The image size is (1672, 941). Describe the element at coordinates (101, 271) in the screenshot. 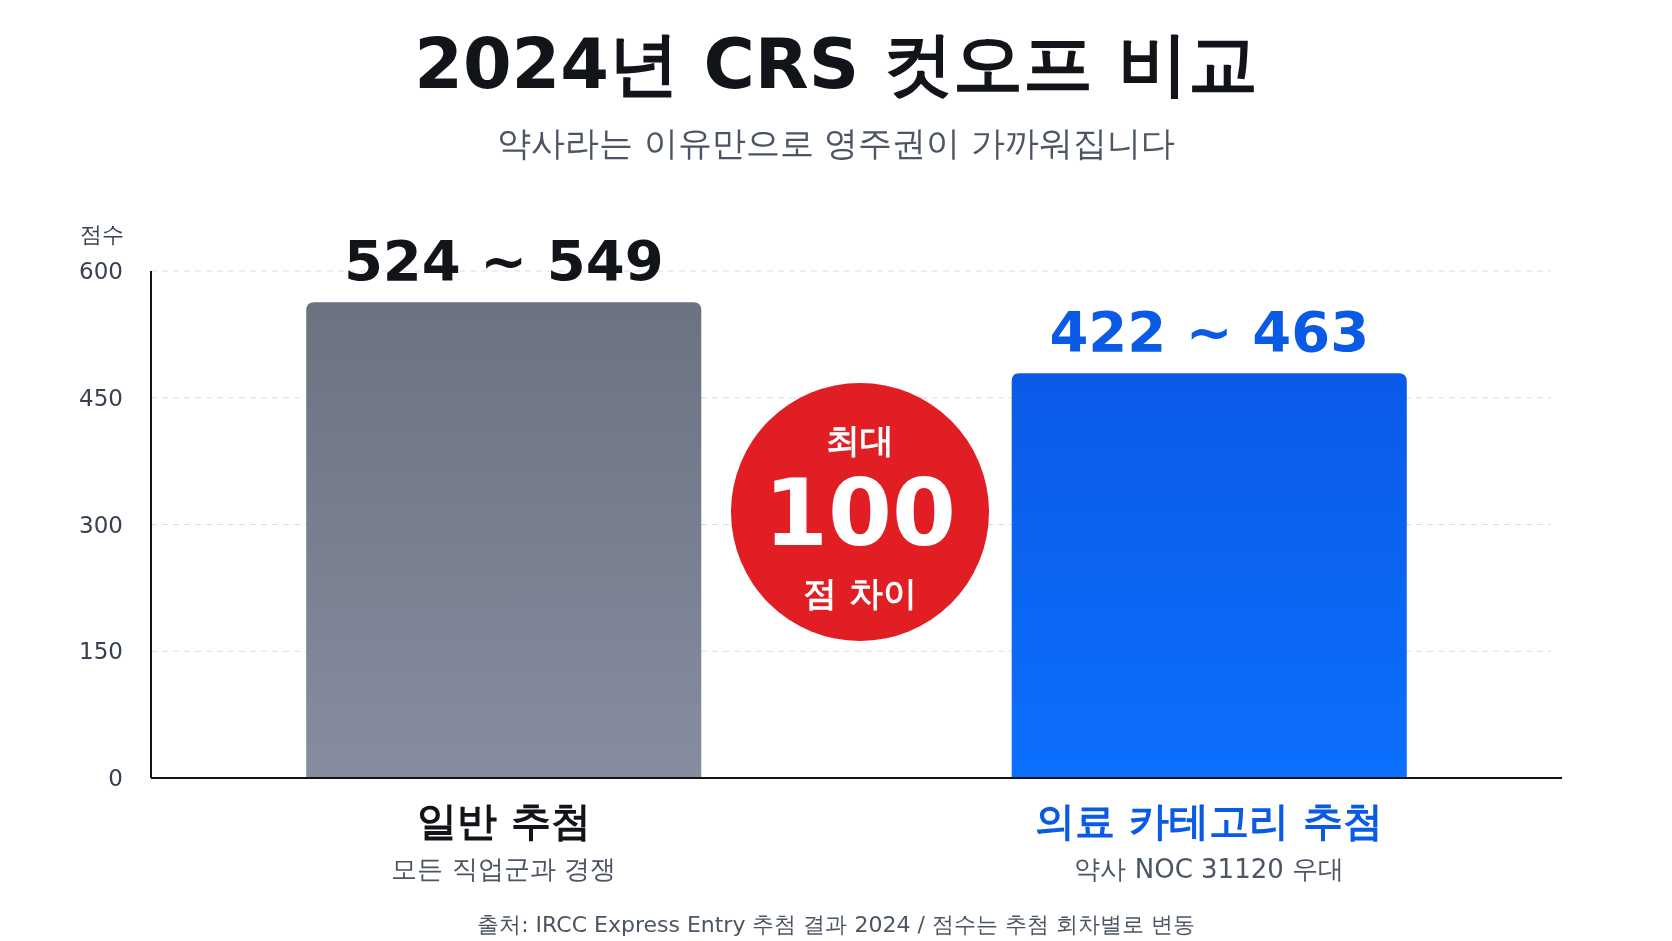

I see `y-tick-label: 600` at that location.